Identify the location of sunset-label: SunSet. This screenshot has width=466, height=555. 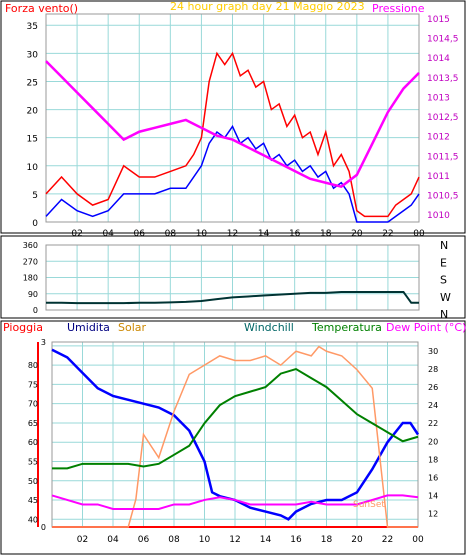
(369, 505).